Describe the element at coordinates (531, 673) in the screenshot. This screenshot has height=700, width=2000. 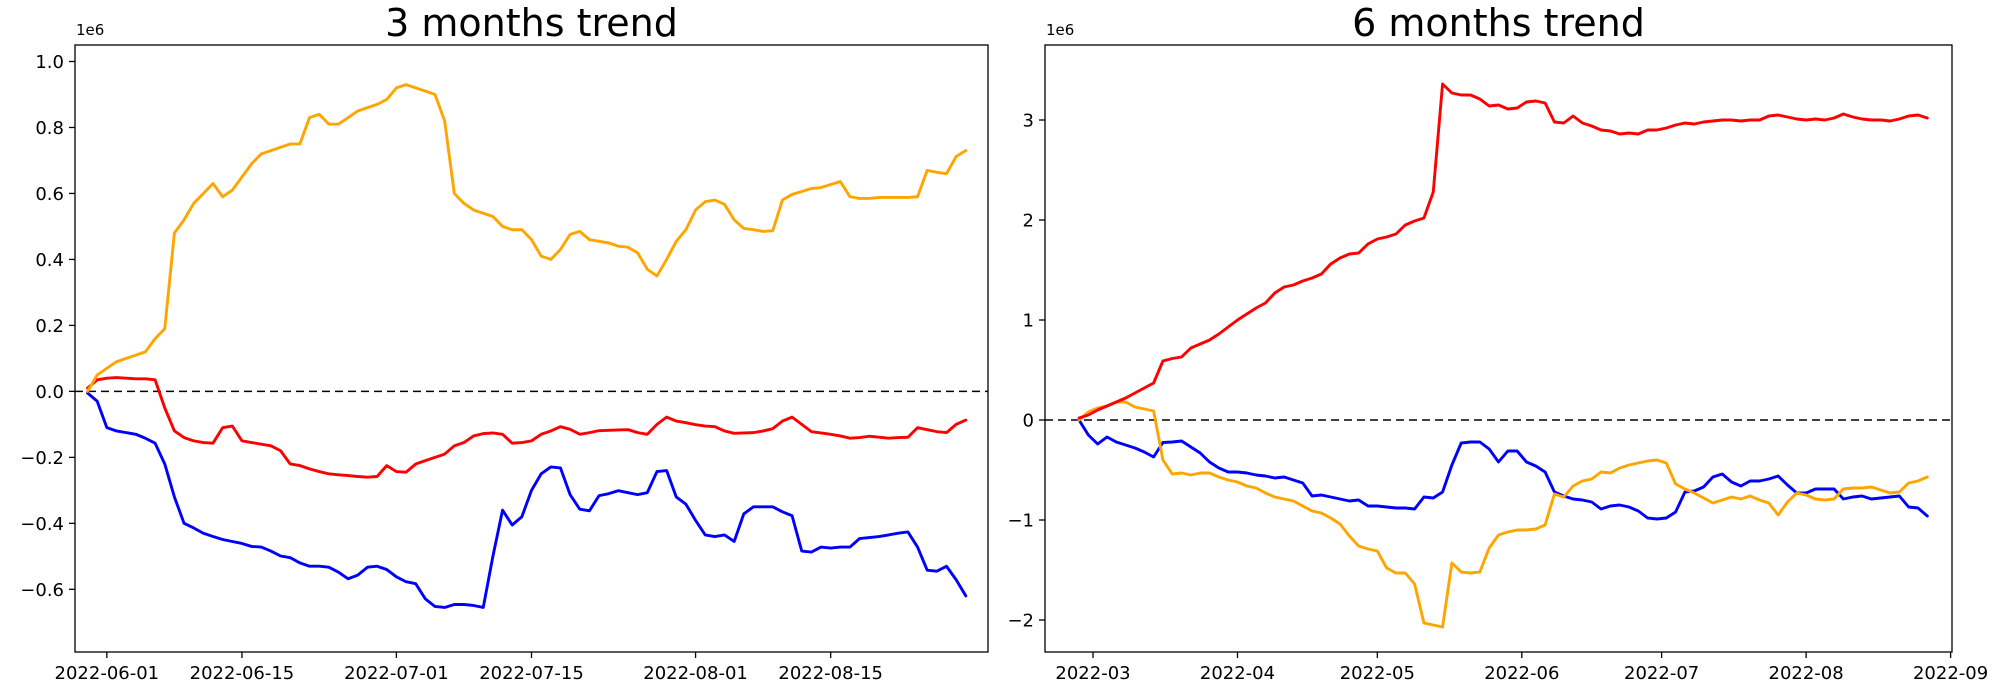
I see `x-tick-label: 2022-07-15` at that location.